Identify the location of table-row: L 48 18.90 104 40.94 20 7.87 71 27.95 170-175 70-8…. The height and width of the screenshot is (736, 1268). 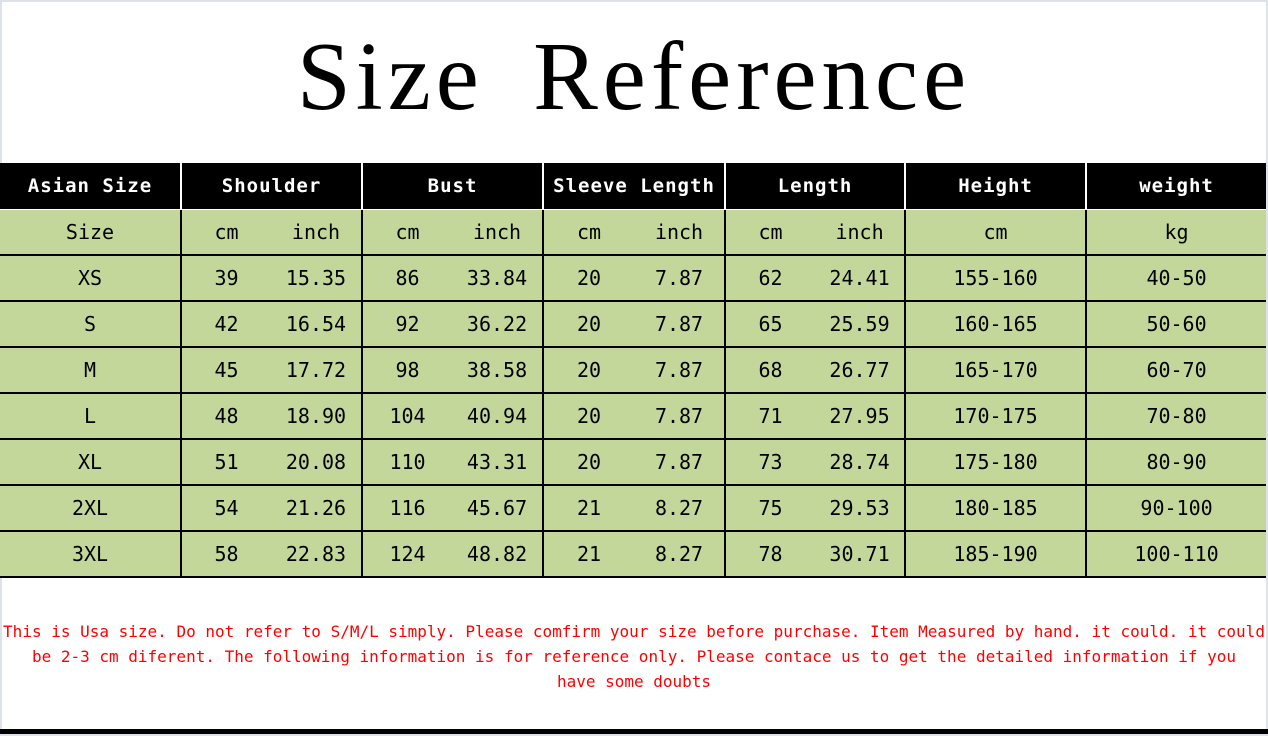
(633, 416).